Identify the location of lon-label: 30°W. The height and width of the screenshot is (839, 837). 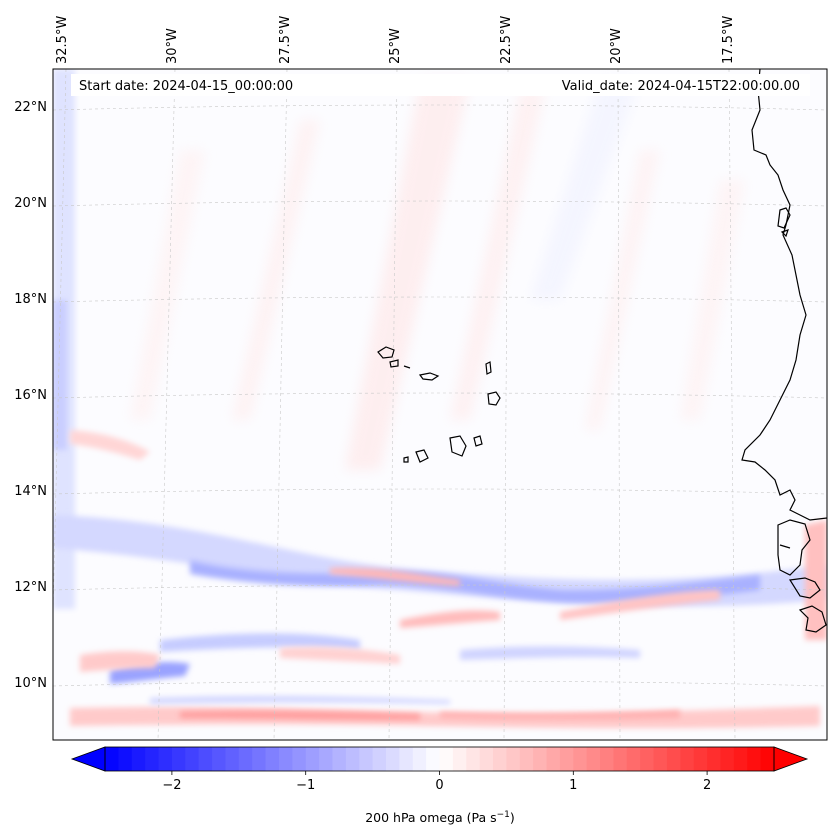
(172, 46).